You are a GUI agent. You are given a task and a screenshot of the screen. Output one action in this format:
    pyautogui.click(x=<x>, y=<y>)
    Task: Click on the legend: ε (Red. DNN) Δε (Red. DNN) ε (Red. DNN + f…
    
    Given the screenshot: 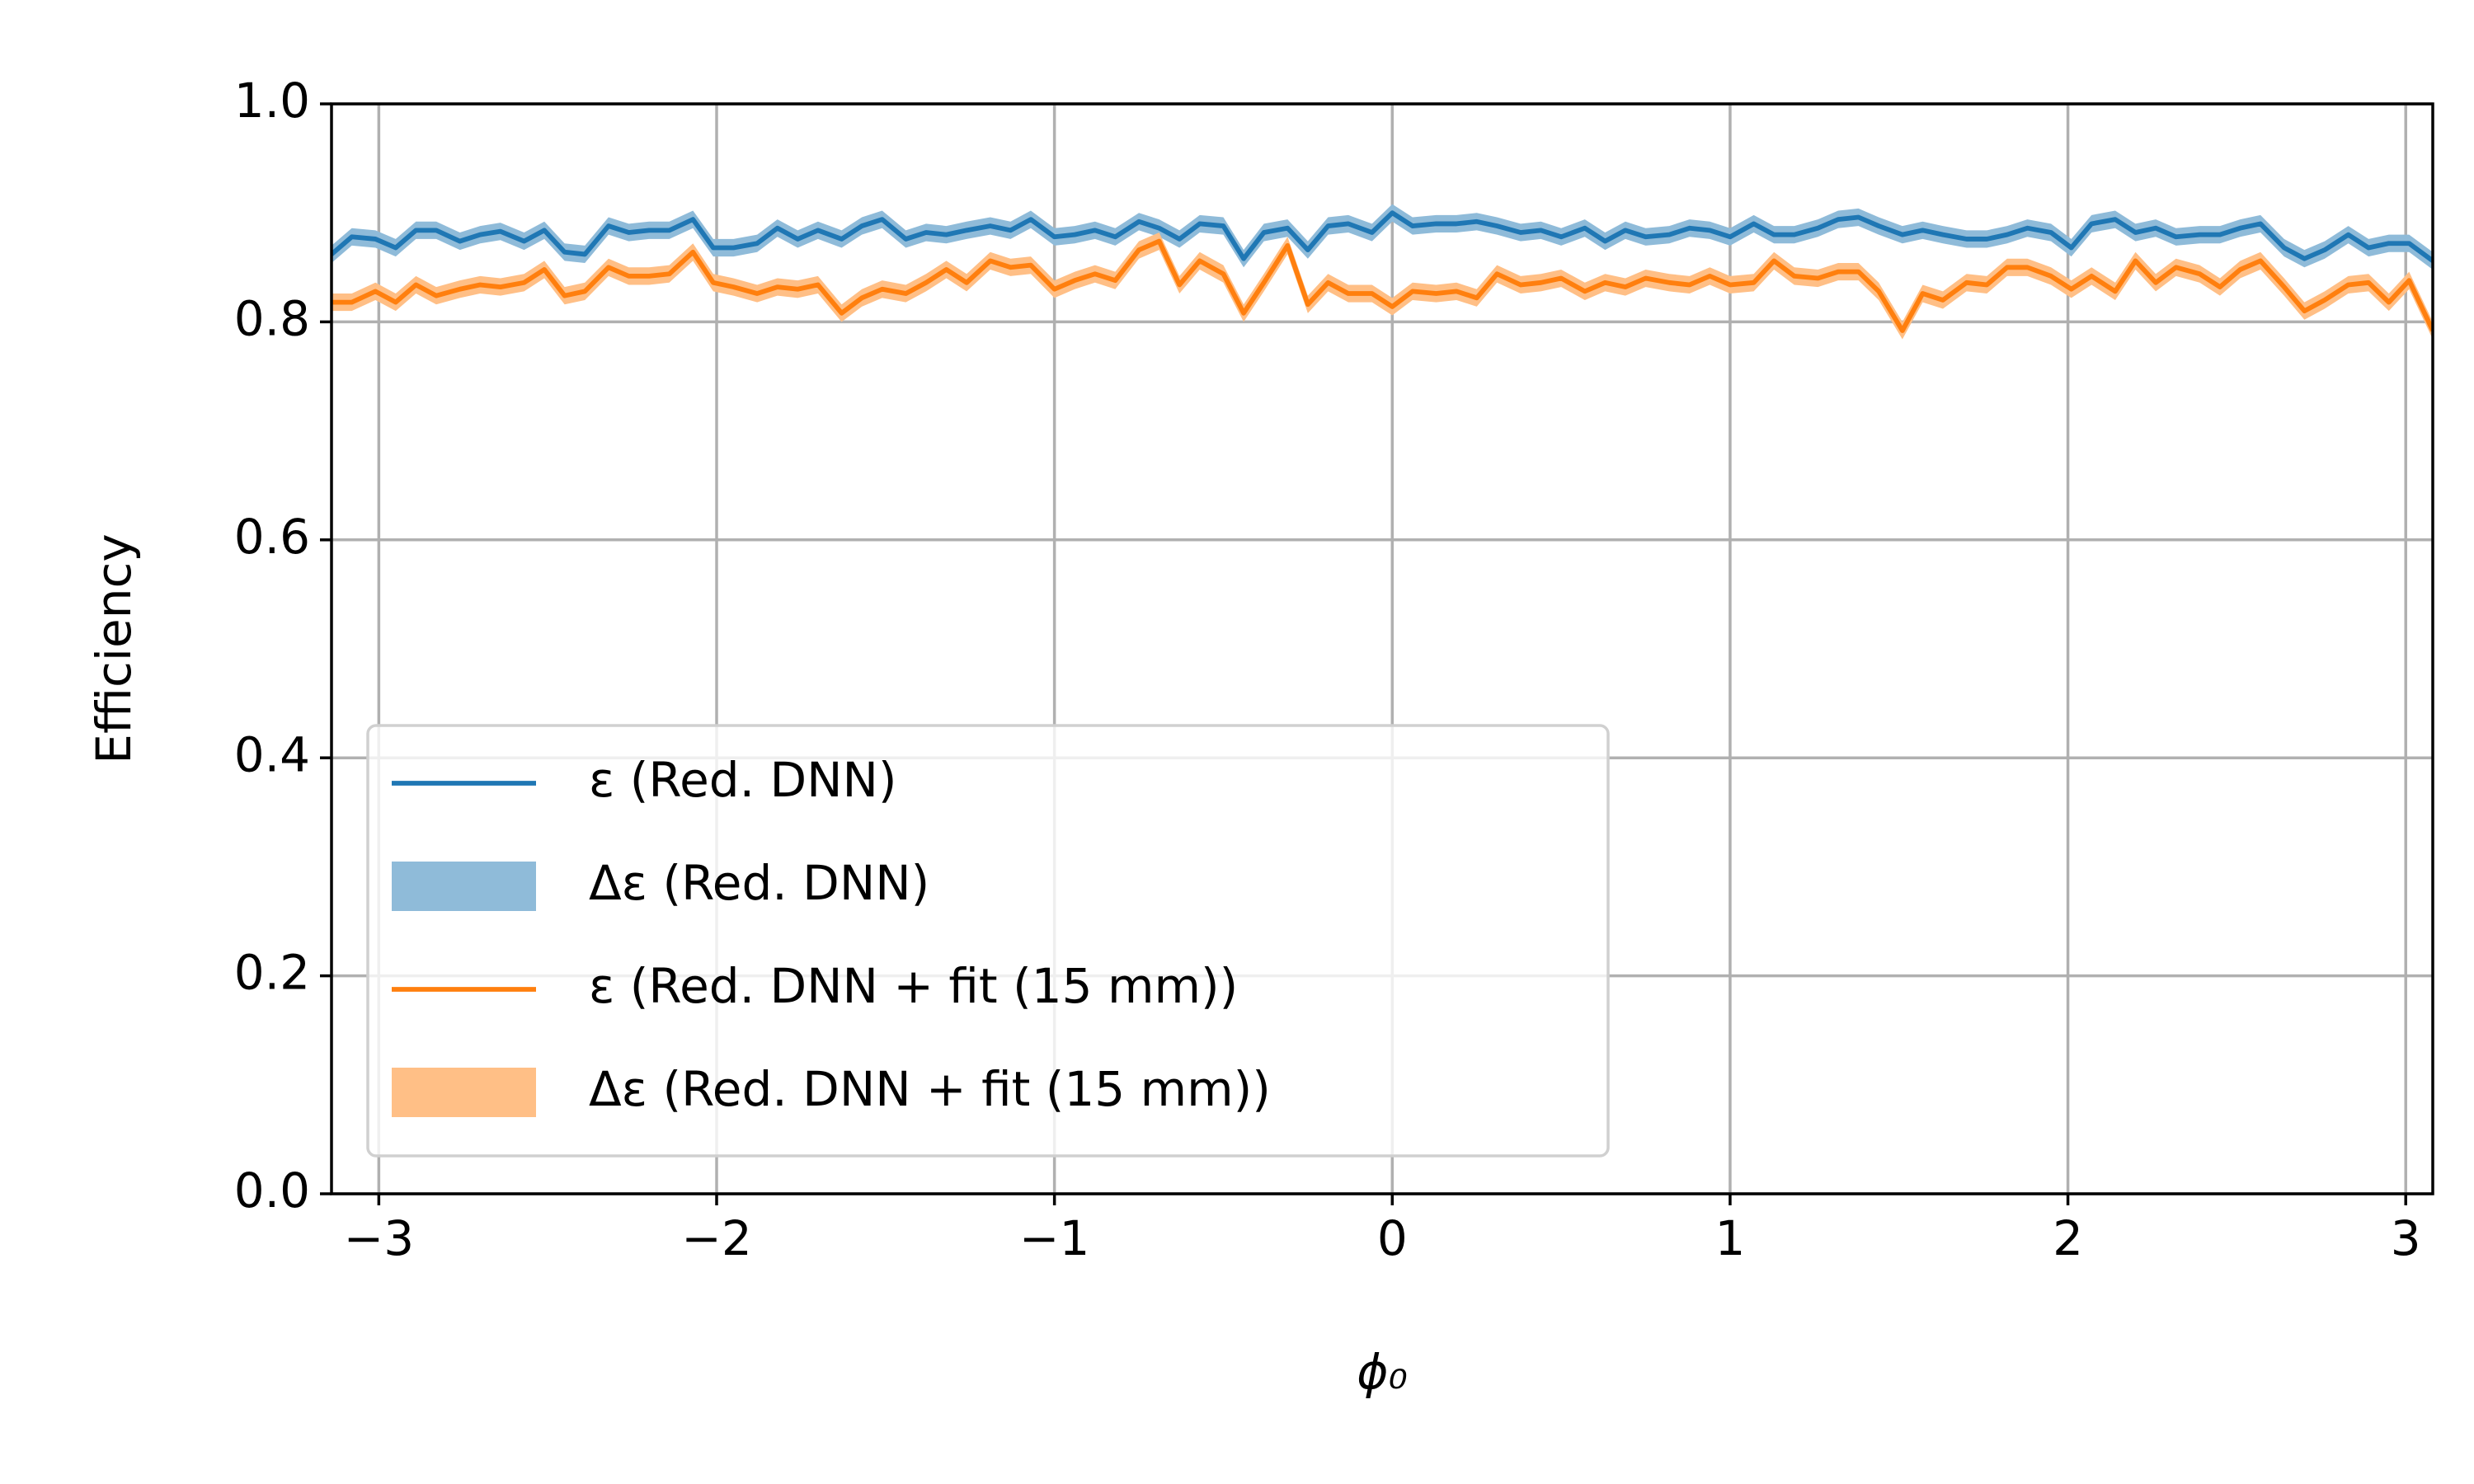 What is the action you would take?
    pyautogui.click(x=988, y=941)
    